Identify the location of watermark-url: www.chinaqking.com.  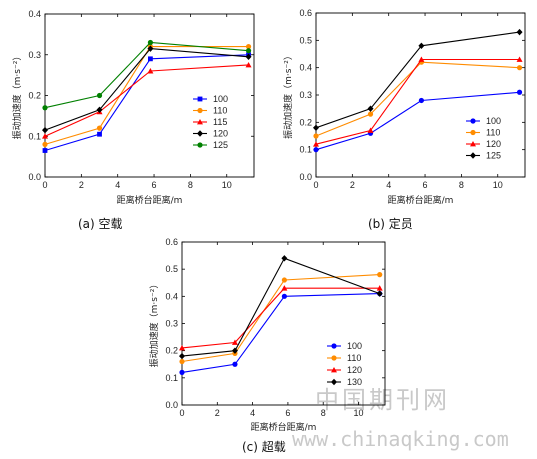
(400, 439).